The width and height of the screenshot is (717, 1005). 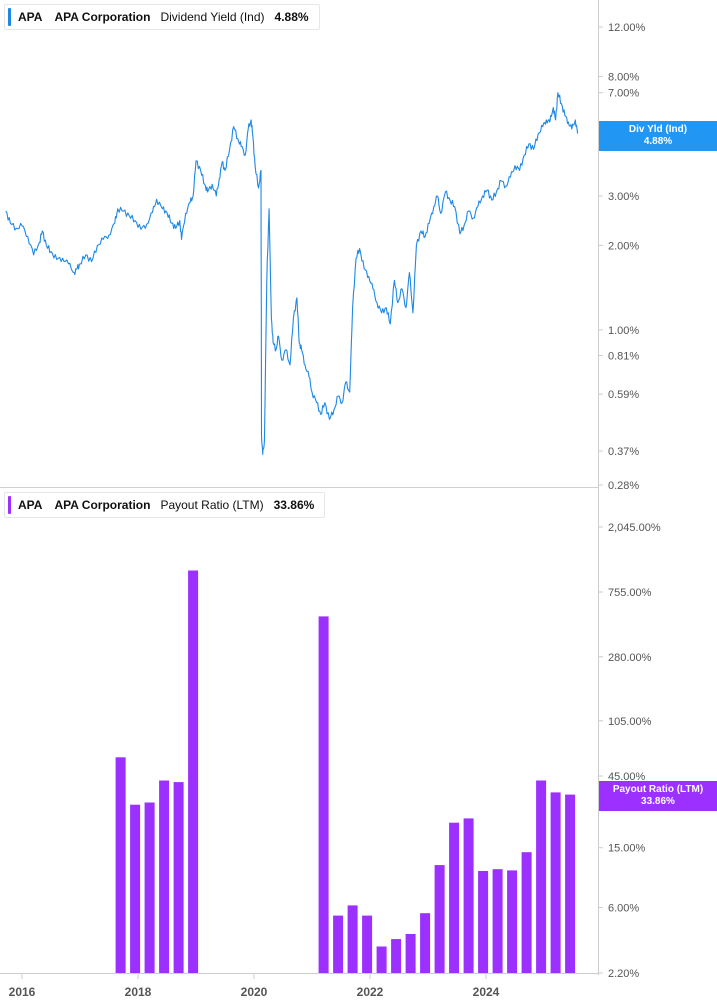 What do you see at coordinates (658, 801) in the screenshot?
I see `tag-value: 33.86%` at bounding box center [658, 801].